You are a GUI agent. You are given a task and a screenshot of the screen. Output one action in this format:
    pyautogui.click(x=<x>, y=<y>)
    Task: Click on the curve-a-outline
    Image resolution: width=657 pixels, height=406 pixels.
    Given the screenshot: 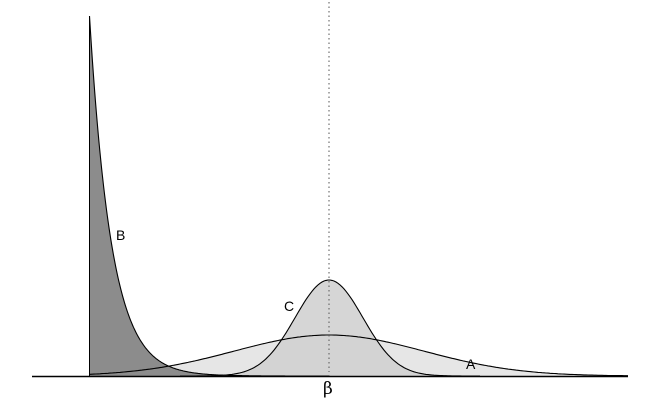 What is the action you would take?
    pyautogui.click(x=358, y=355)
    